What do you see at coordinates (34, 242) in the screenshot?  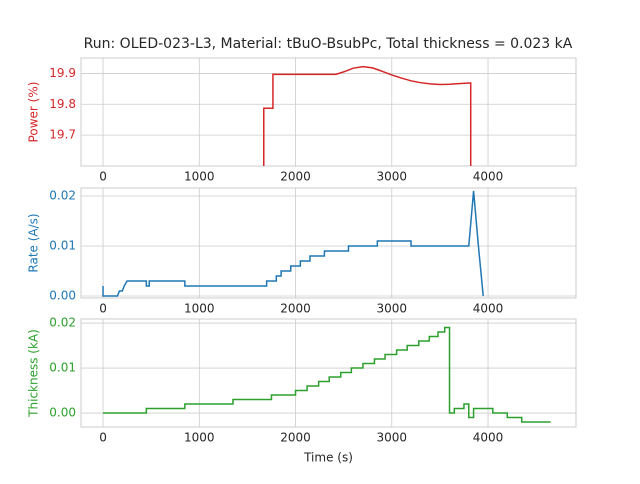 I see `y-axis-label: Rate (A/s)` at bounding box center [34, 242].